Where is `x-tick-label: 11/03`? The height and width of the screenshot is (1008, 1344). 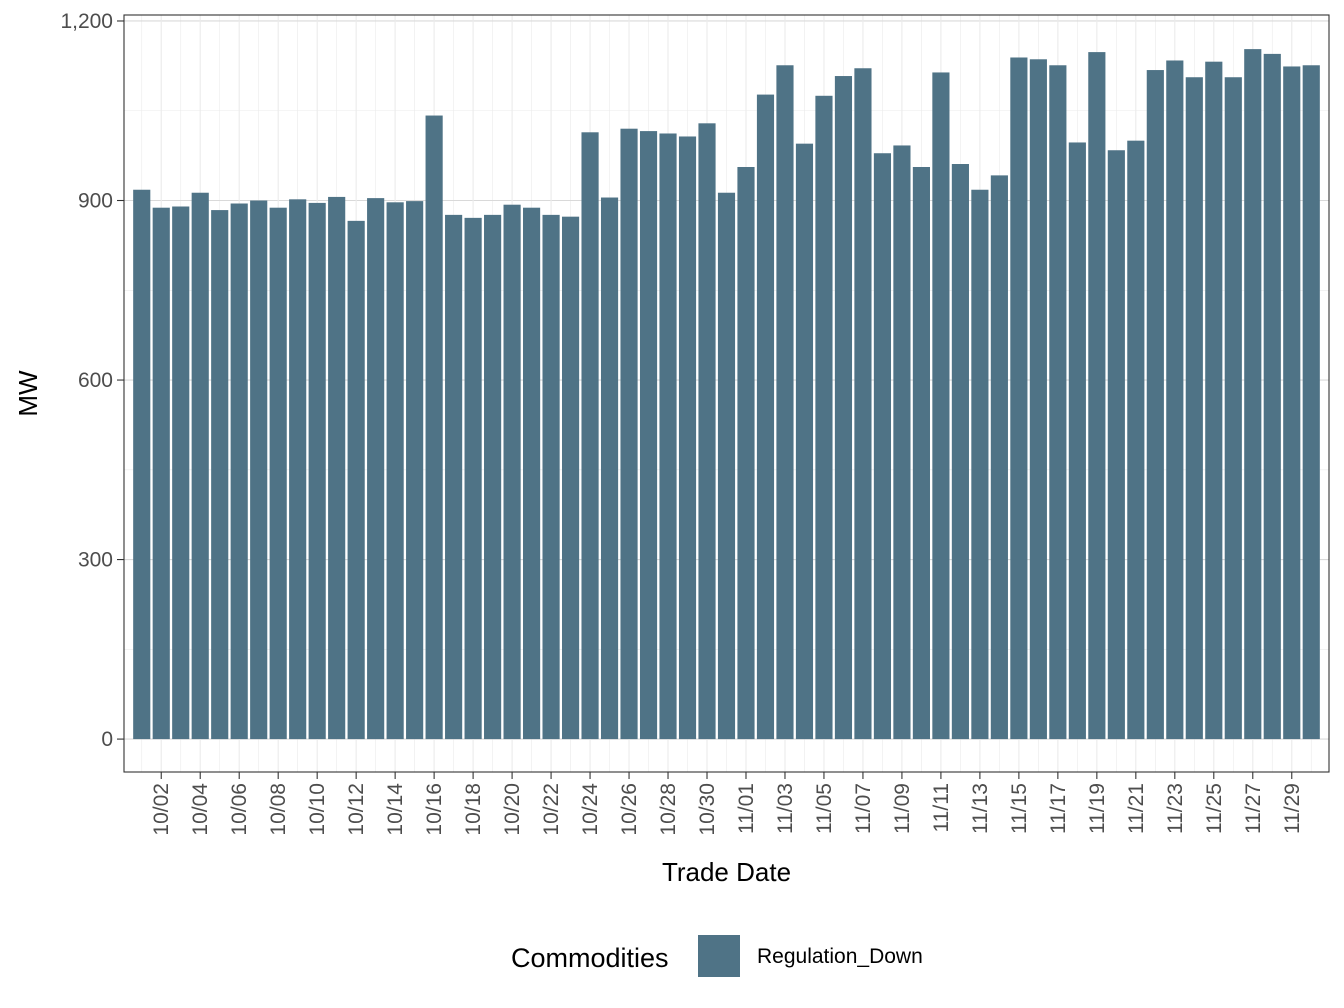 x-tick-label: 11/03 is located at coordinates (785, 808).